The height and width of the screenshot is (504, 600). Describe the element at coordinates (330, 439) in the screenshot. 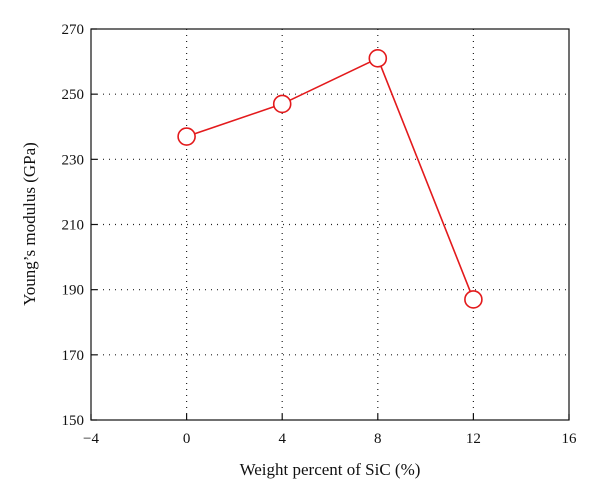

I see `x-tick-labels: −4 0 4 8 12 16` at that location.